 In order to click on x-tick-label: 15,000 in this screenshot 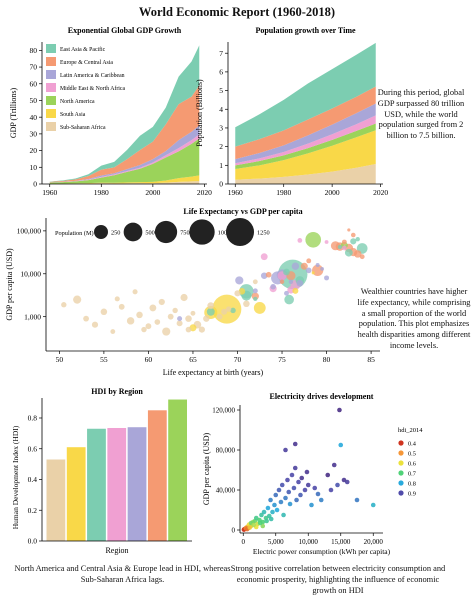, I will do `click(341, 542)`.